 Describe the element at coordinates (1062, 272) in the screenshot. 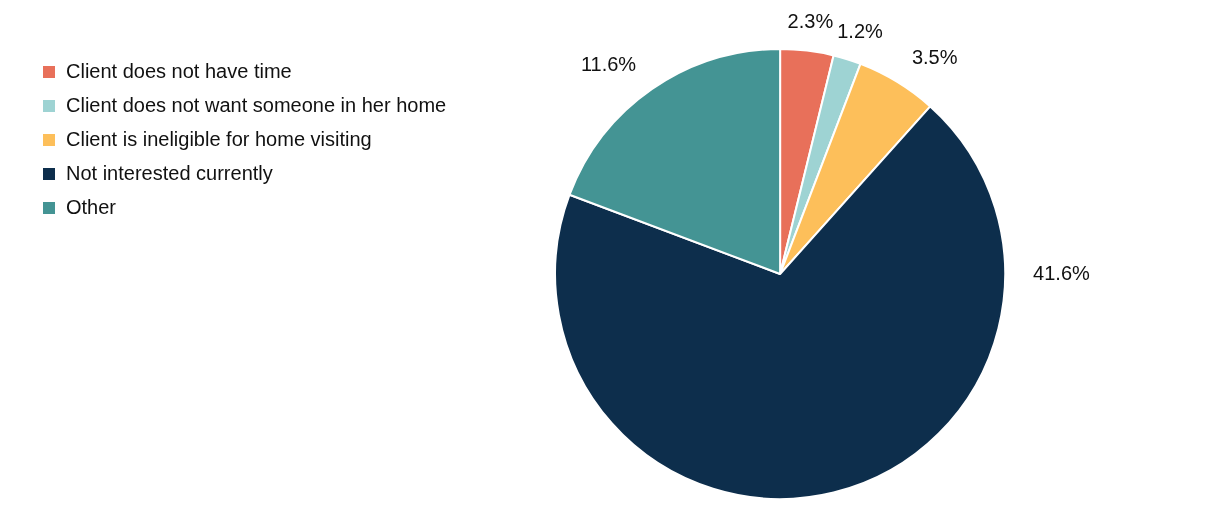

I see `data-label: 41.6%` at that location.